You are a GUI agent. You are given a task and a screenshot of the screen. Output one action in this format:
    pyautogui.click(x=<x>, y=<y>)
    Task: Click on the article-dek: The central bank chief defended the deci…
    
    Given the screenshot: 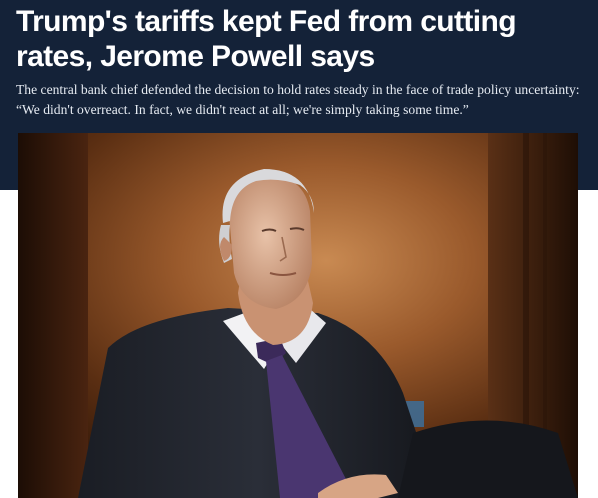 What is the action you would take?
    pyautogui.click(x=298, y=99)
    